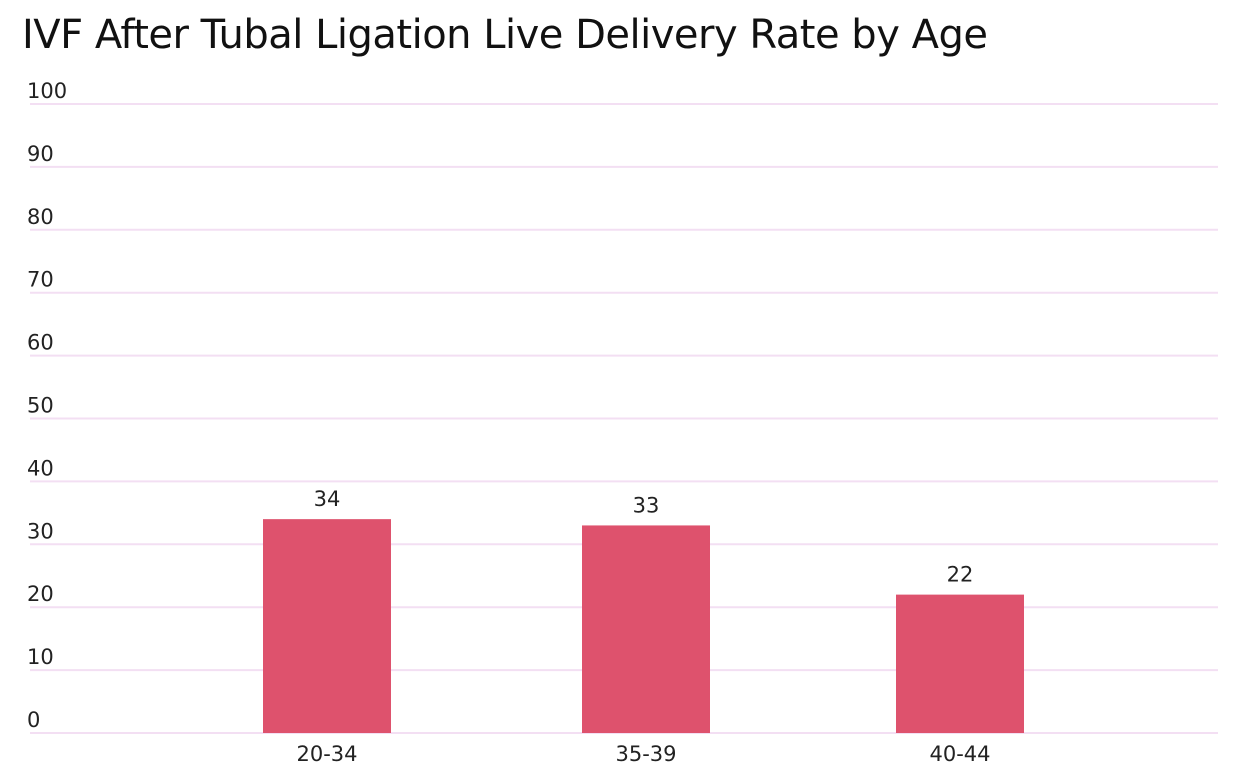 This screenshot has width=1251, height=781. I want to click on x-axis-ticks: 20-34 35-39 40-44, so click(643, 754).